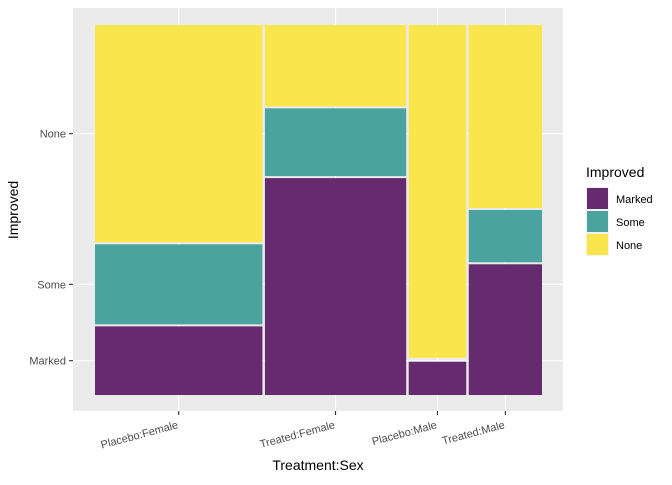  What do you see at coordinates (51, 285) in the screenshot?
I see `y-tick-label: Some` at bounding box center [51, 285].